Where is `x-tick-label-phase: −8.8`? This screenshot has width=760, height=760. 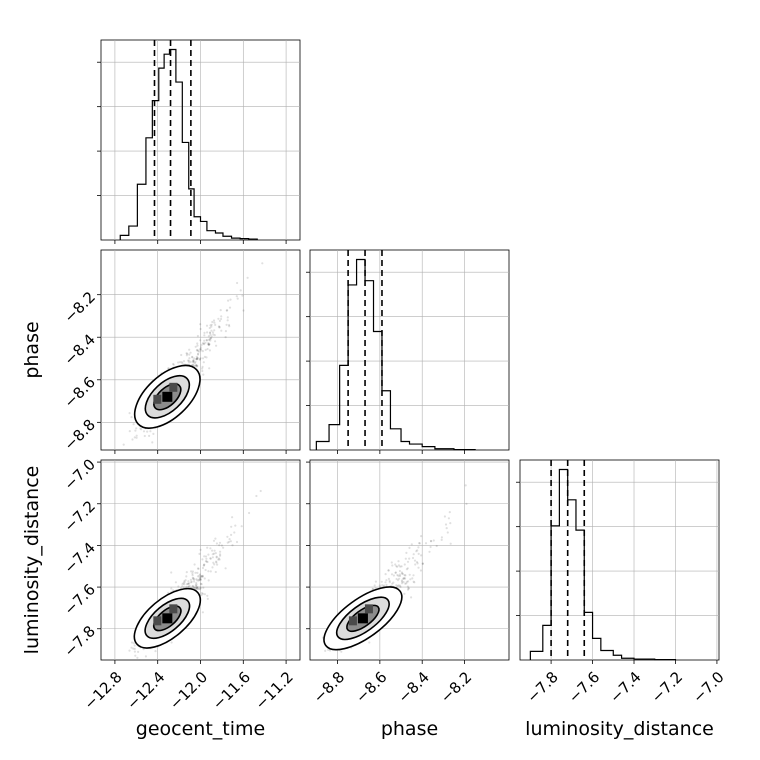
x-tick-label-phase: −8.8 is located at coordinates (329, 687).